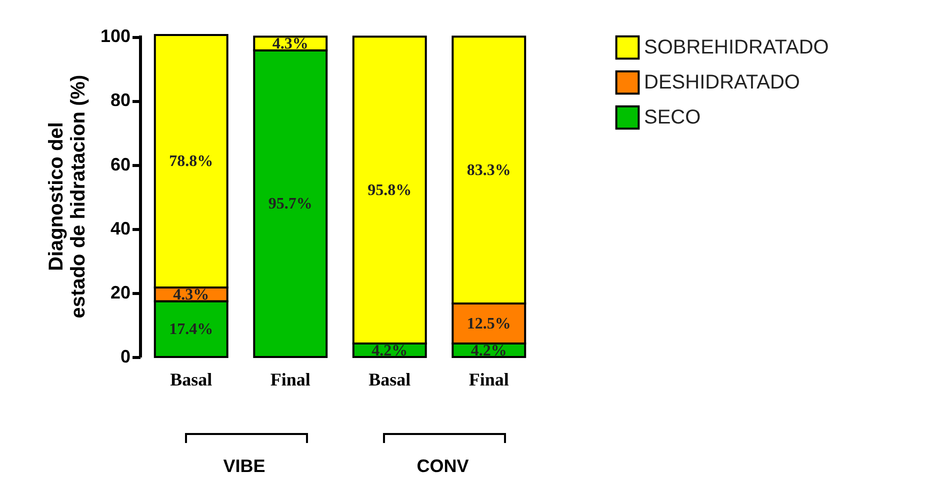  I want to click on legend-label: SECO, so click(672, 117).